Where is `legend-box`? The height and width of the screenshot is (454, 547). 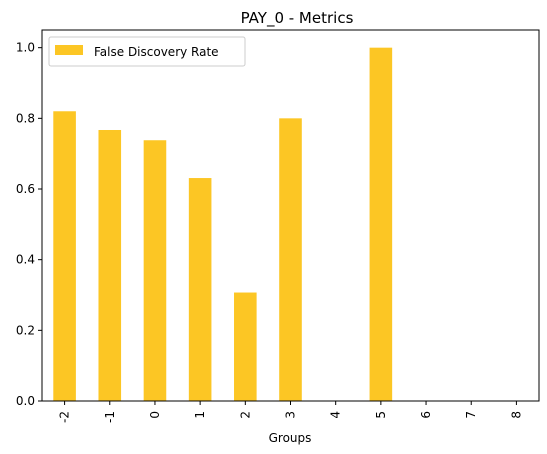 legend-box is located at coordinates (147, 51).